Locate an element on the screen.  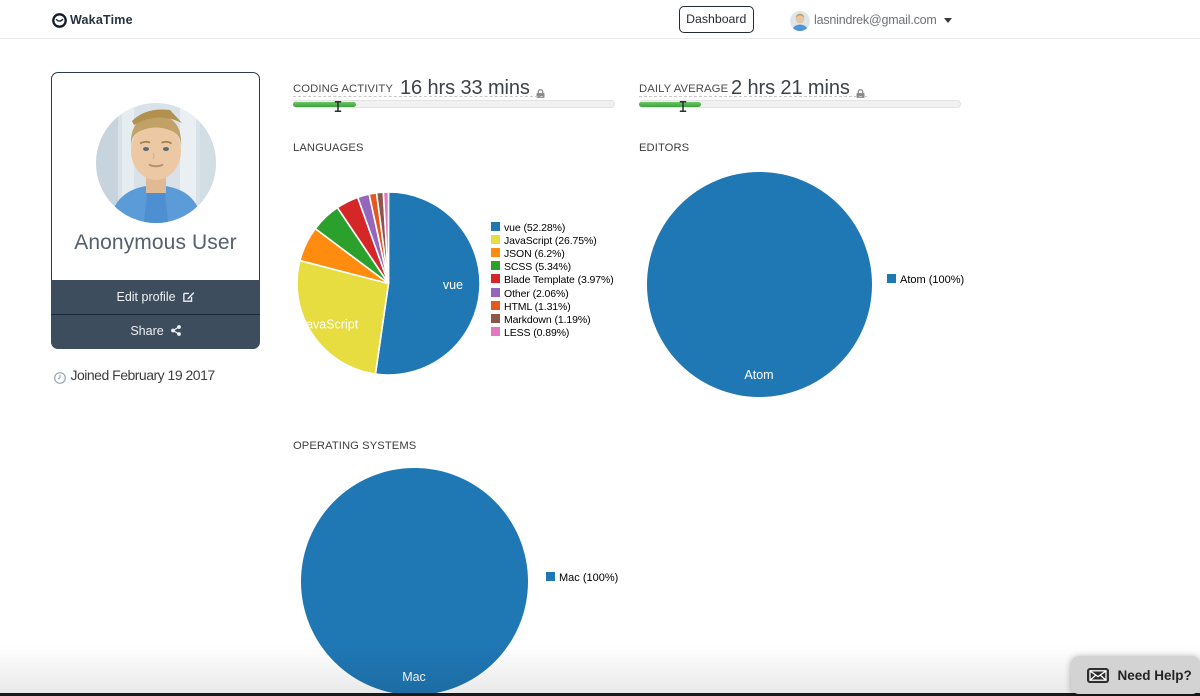
svg-text: vue is located at coordinates (453, 285).